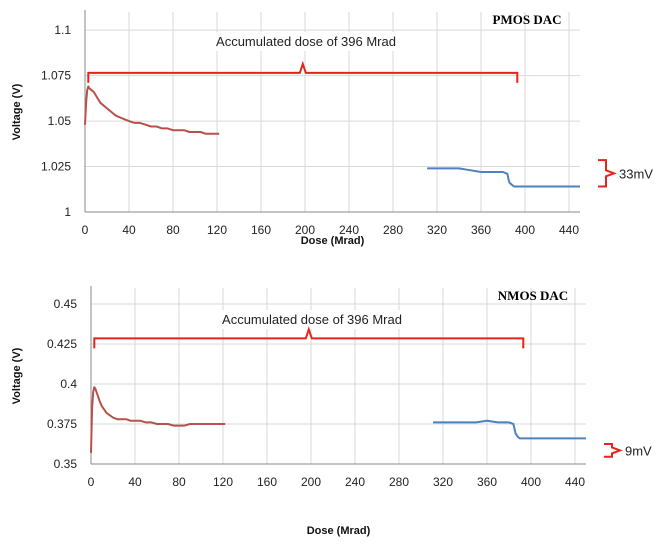  I want to click on y-tick-label: 0.45, so click(66, 304).